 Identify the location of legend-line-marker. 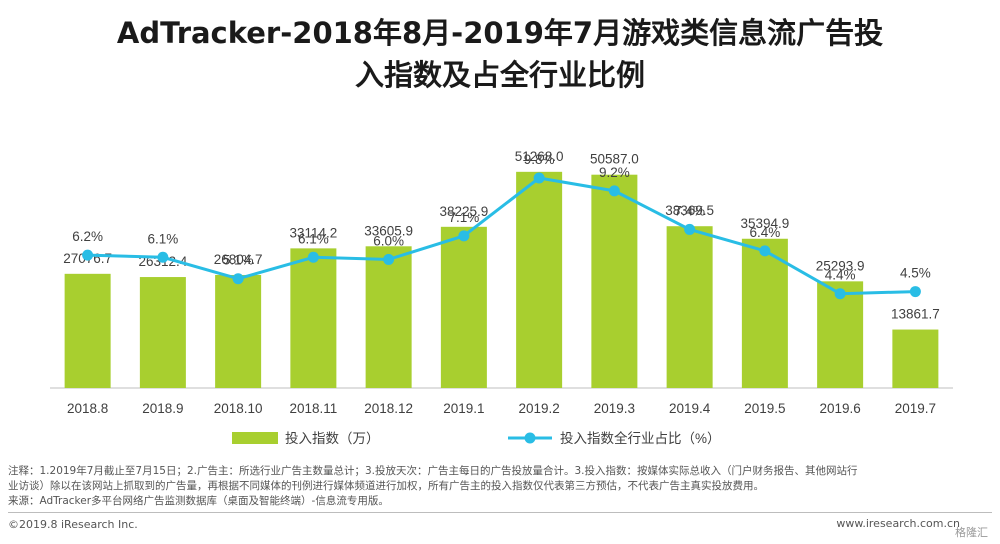
(530, 438).